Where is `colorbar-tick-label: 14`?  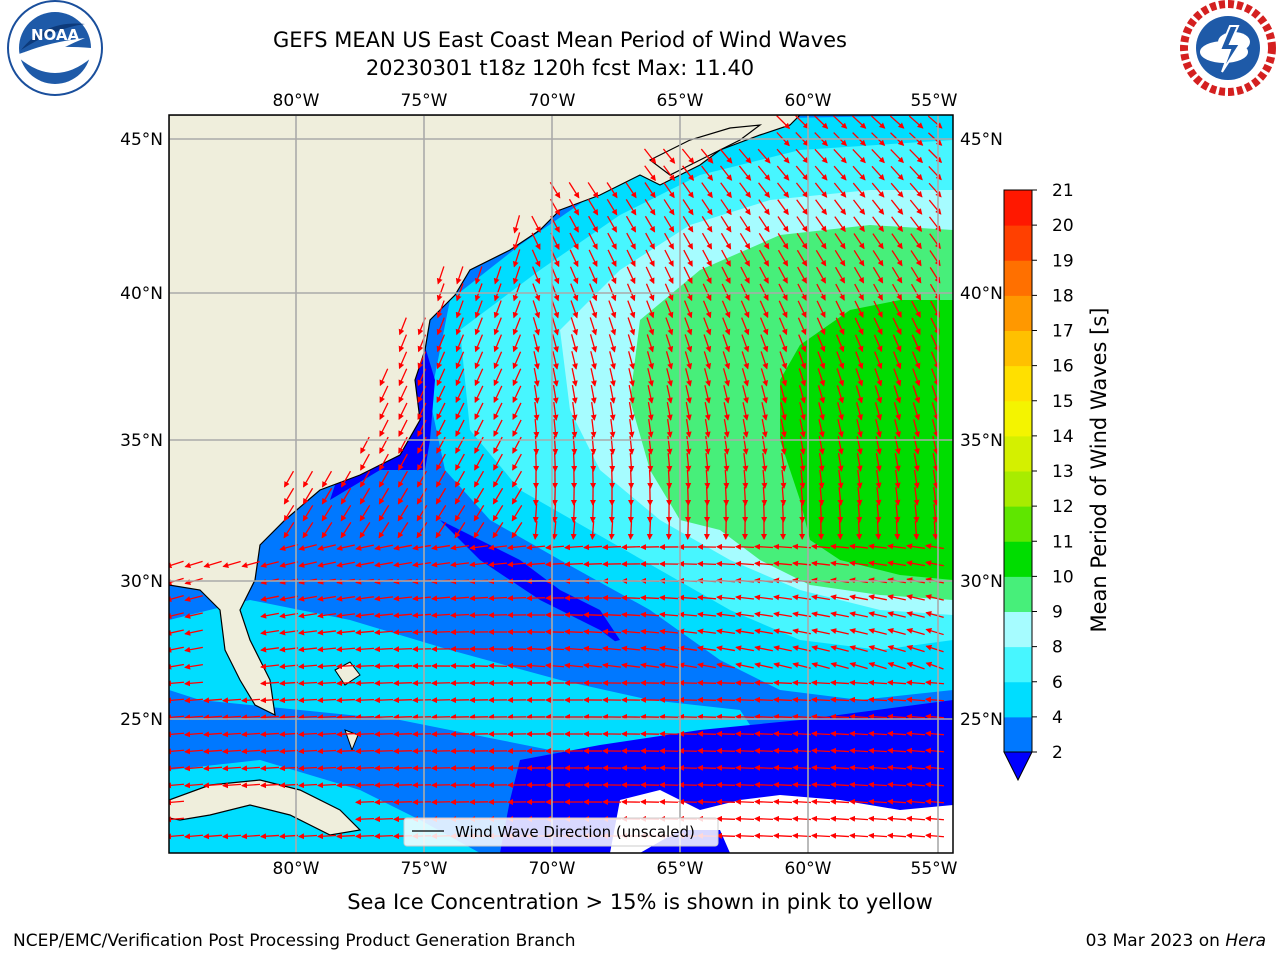 colorbar-tick-label: 14 is located at coordinates (1063, 437).